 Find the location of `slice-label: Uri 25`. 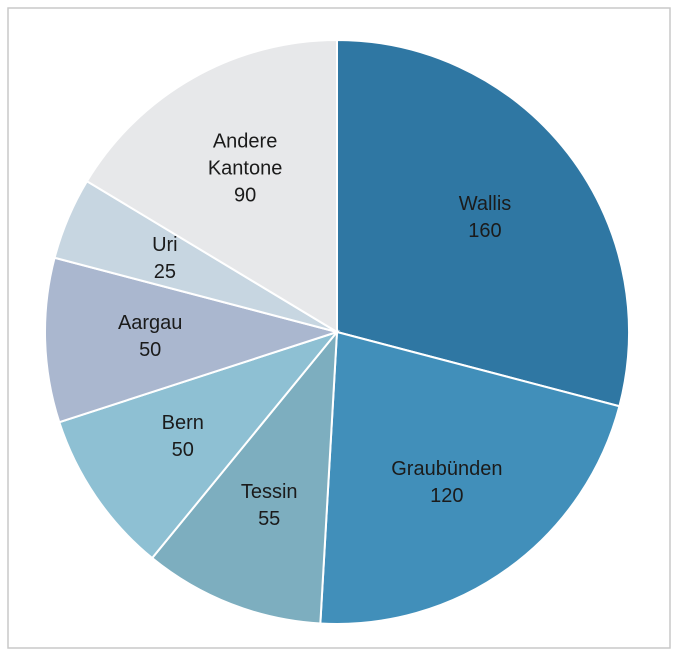

slice-label: Uri 25 is located at coordinates (165, 259).